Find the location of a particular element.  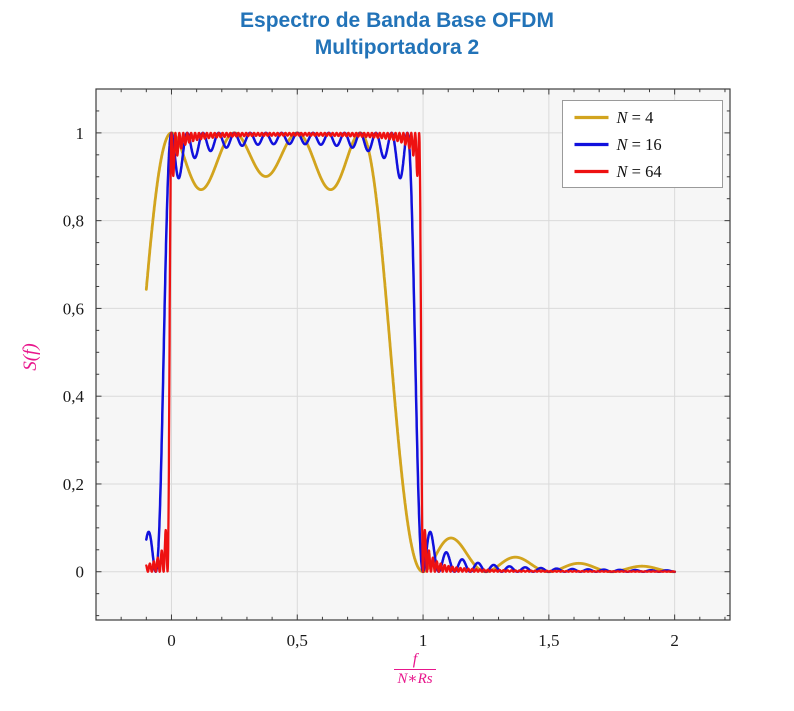

fraction-bar is located at coordinates (415, 669).